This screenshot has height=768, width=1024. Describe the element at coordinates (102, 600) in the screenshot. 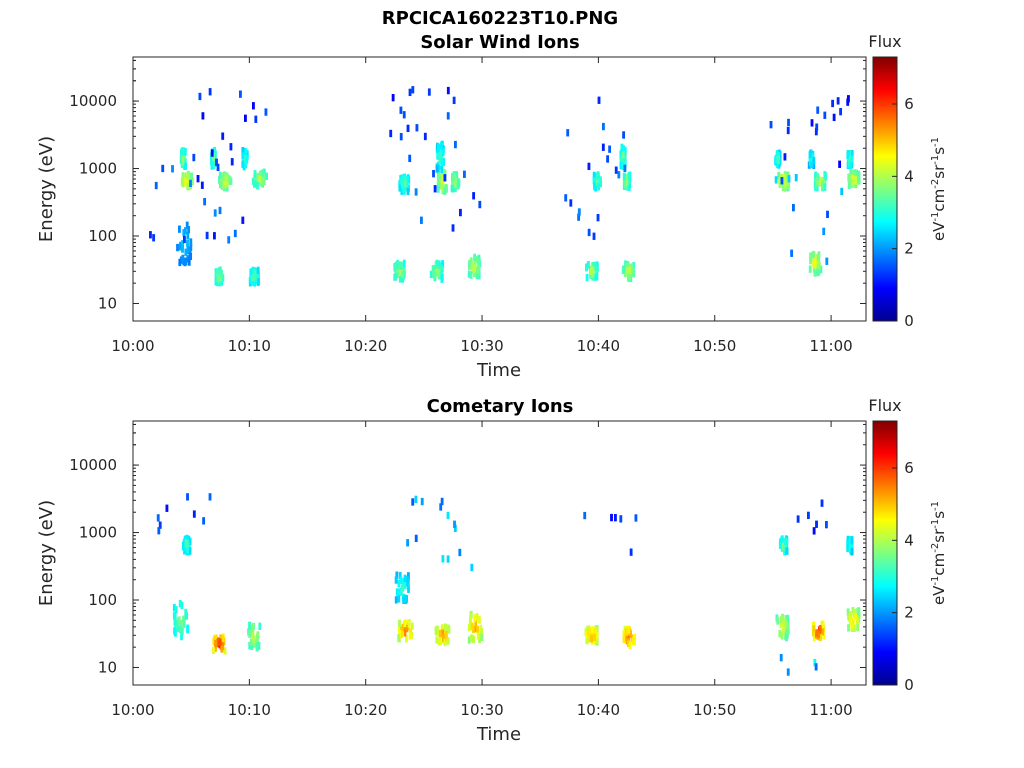

I see `y-tick-label: 100` at that location.